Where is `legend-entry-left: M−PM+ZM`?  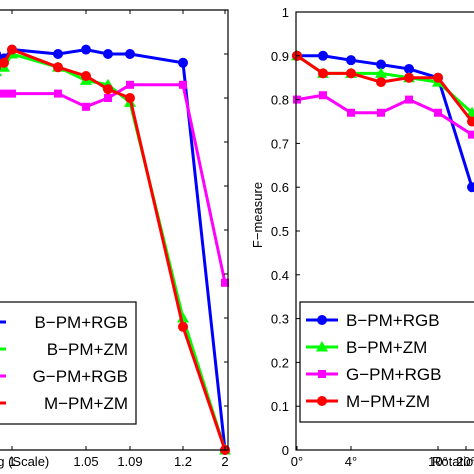 legend-entry-left: M−PM+ZM is located at coordinates (86, 403).